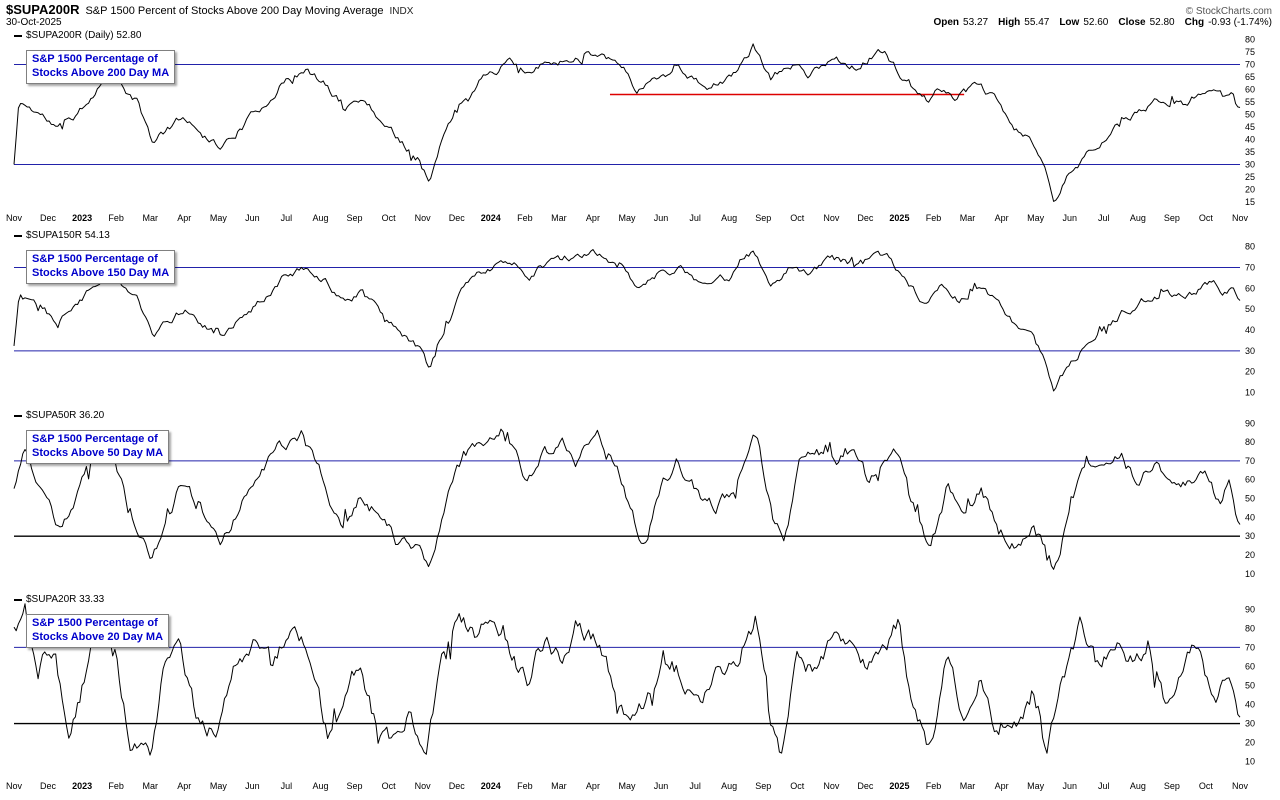  What do you see at coordinates (946, 23) in the screenshot?
I see `quote-open-label: Open` at bounding box center [946, 23].